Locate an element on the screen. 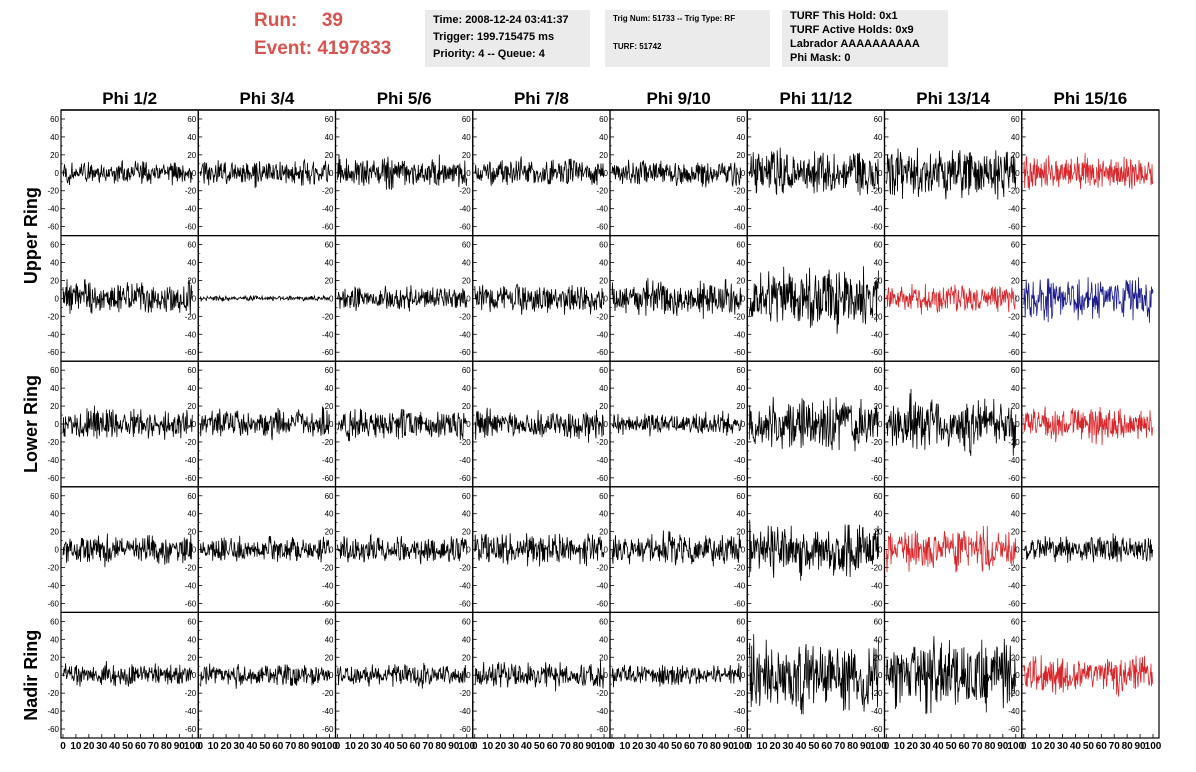  panel-frame is located at coordinates (541, 298).